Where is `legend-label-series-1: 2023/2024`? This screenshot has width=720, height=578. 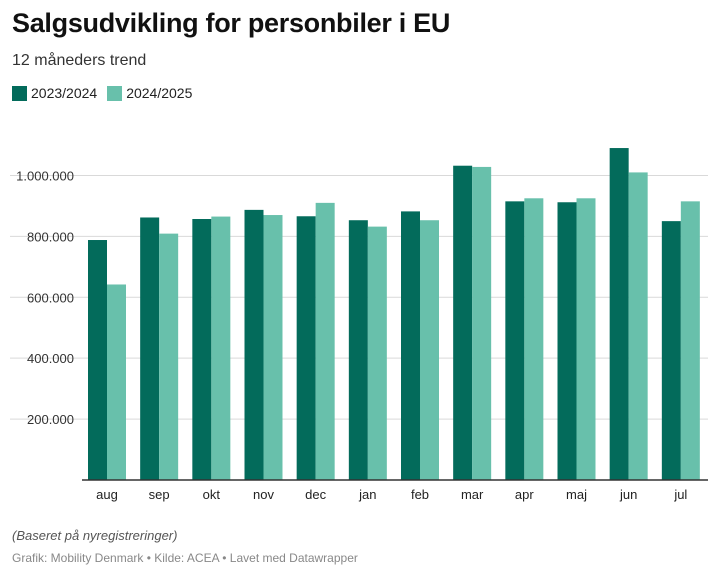
legend-label-series-1: 2023/2024 is located at coordinates (64, 93).